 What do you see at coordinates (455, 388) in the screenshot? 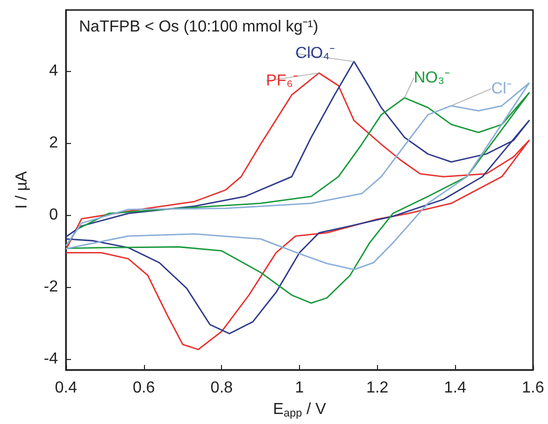
I see `x-tick-label: 1.4` at bounding box center [455, 388].